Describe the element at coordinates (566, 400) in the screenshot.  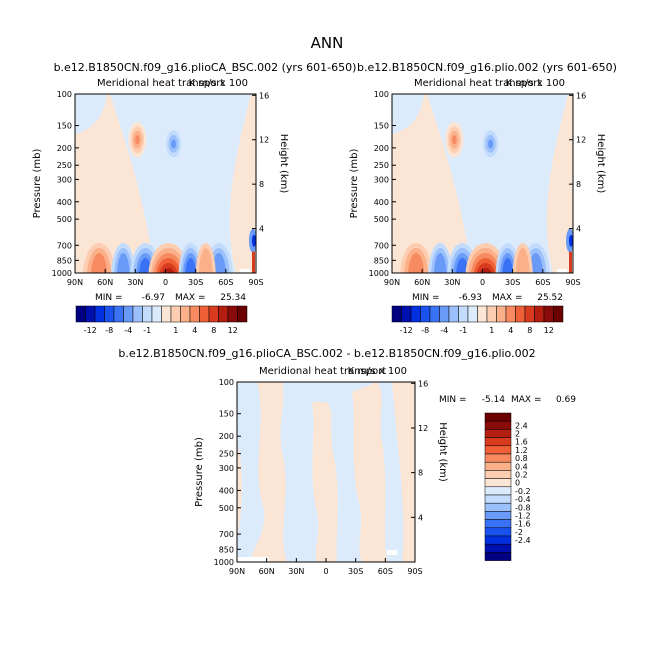
I see `max-value: 0.69` at that location.